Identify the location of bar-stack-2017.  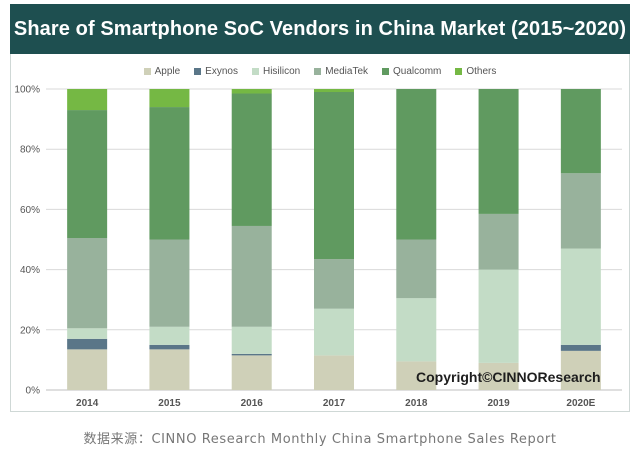
(334, 239).